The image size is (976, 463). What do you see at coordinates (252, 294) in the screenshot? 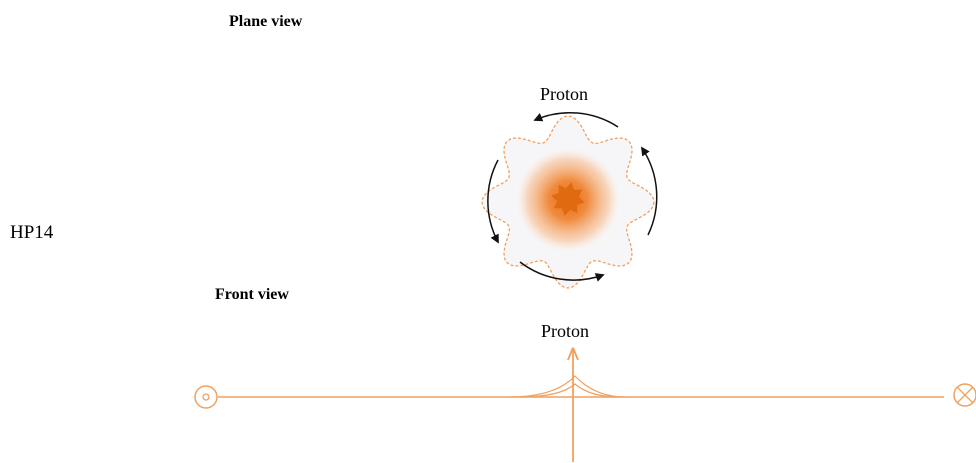
I see `front-view-title: Front view` at bounding box center [252, 294].